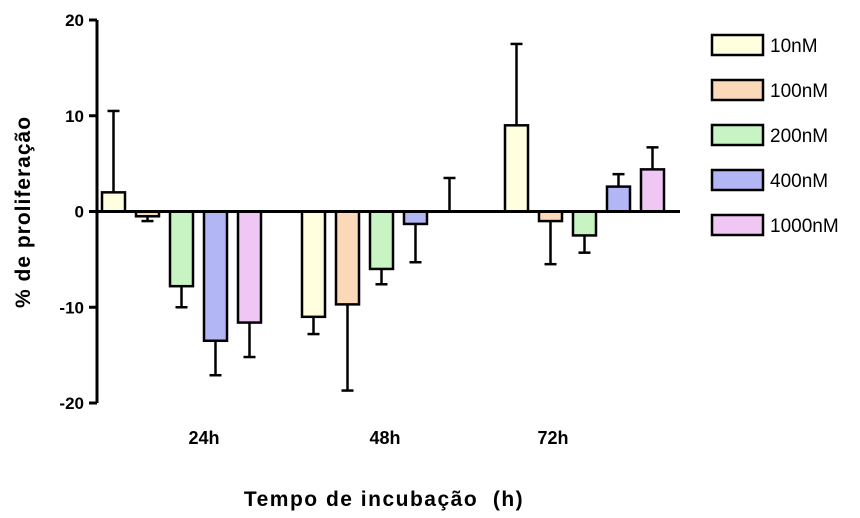 This screenshot has height=518, width=860. I want to click on category-label-72h: 72h, so click(552, 438).